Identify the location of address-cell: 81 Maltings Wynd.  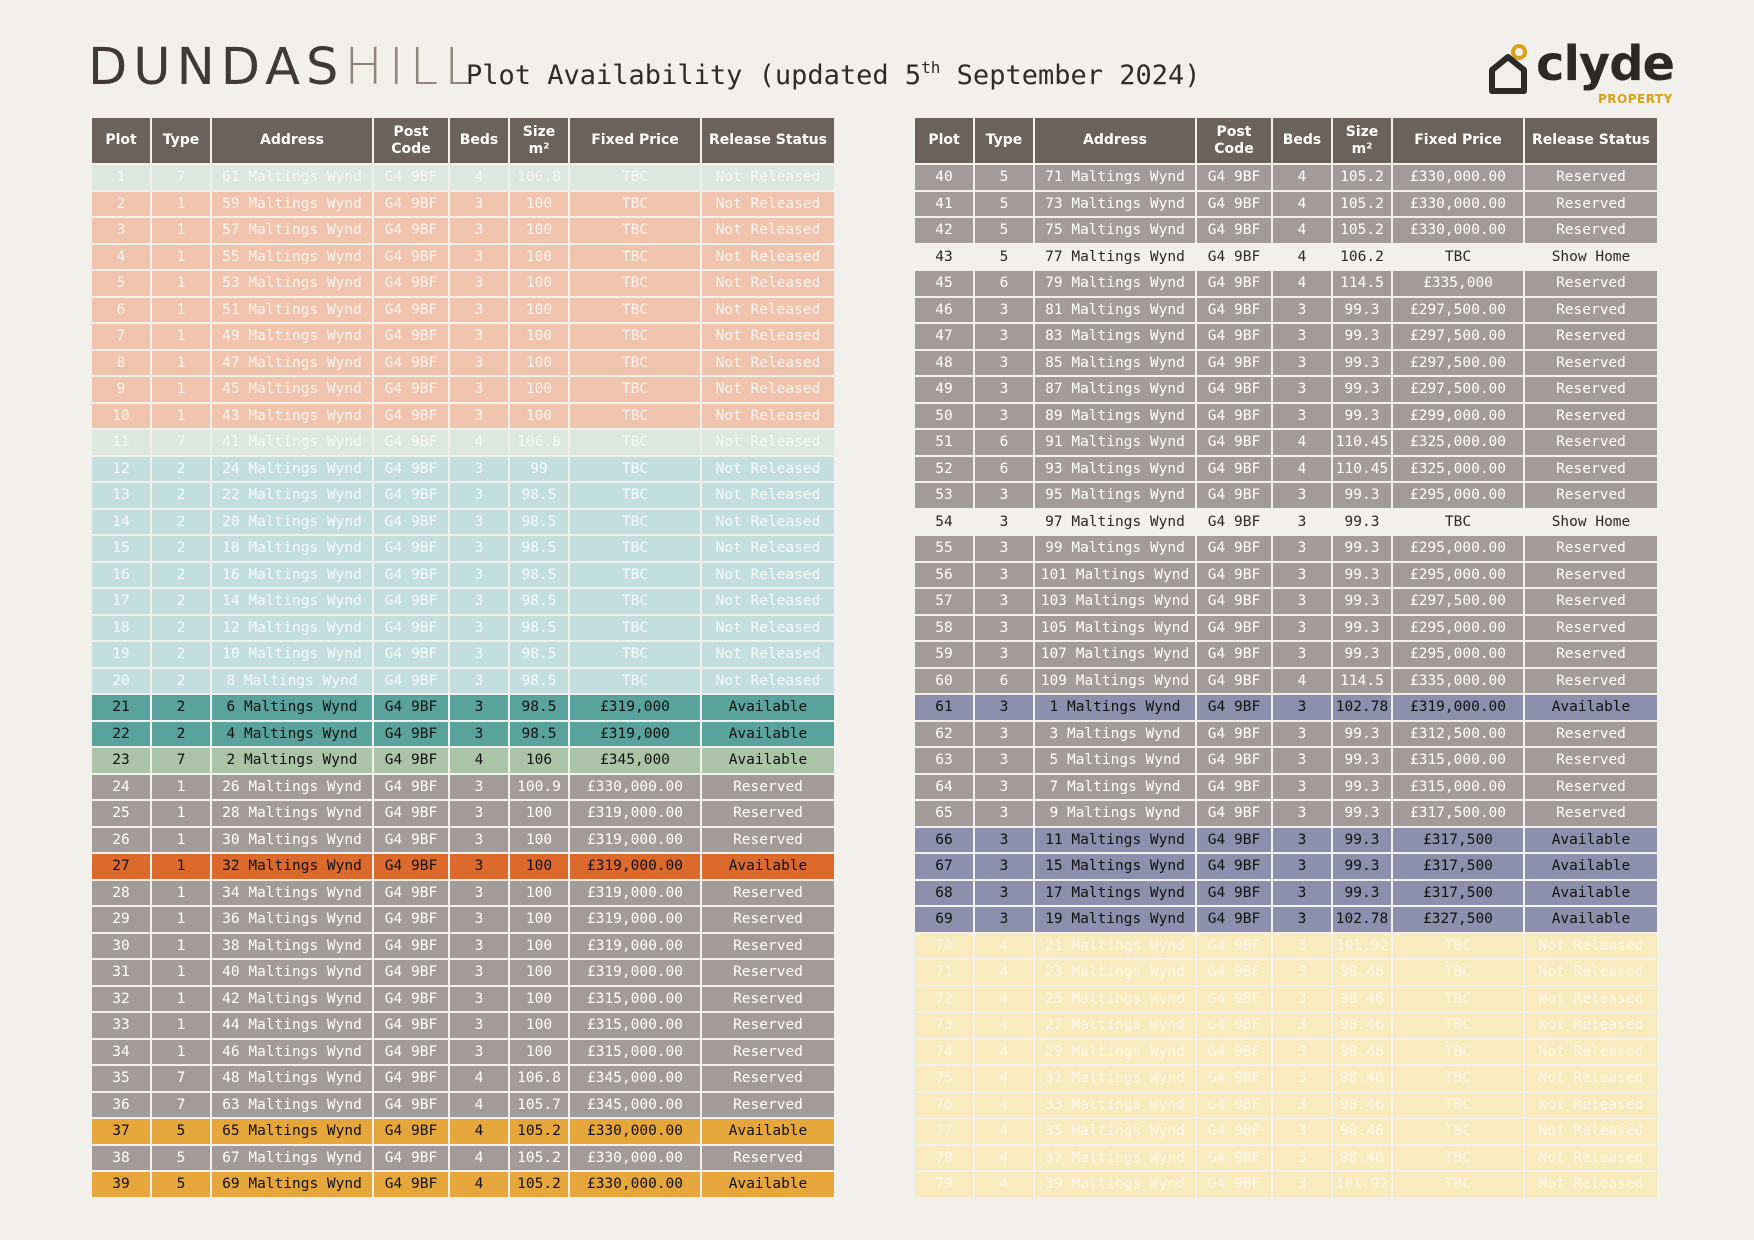
(1115, 309).